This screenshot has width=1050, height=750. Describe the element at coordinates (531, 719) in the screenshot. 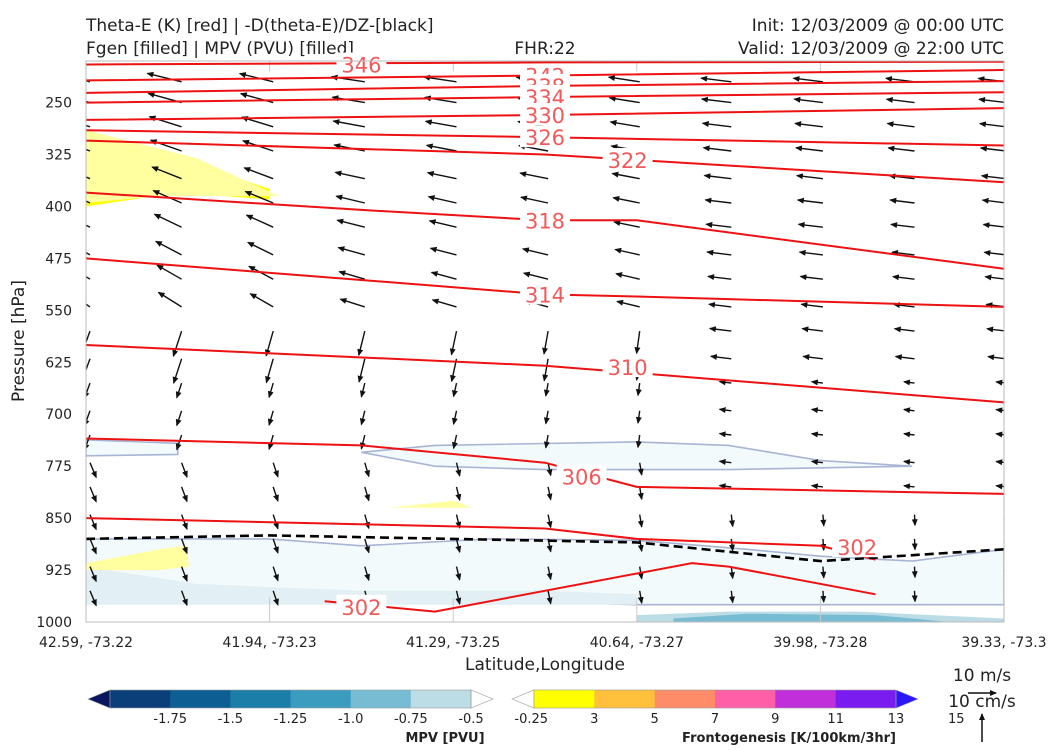

I see `colorbar-tick-label: -0.25` at that location.